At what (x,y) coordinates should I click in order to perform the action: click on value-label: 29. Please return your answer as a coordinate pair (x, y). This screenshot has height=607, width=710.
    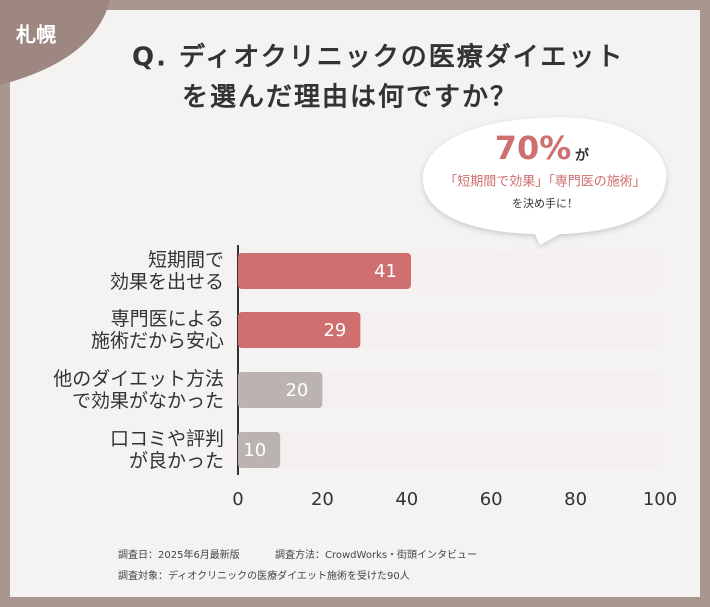
    Looking at the image, I should click on (334, 330).